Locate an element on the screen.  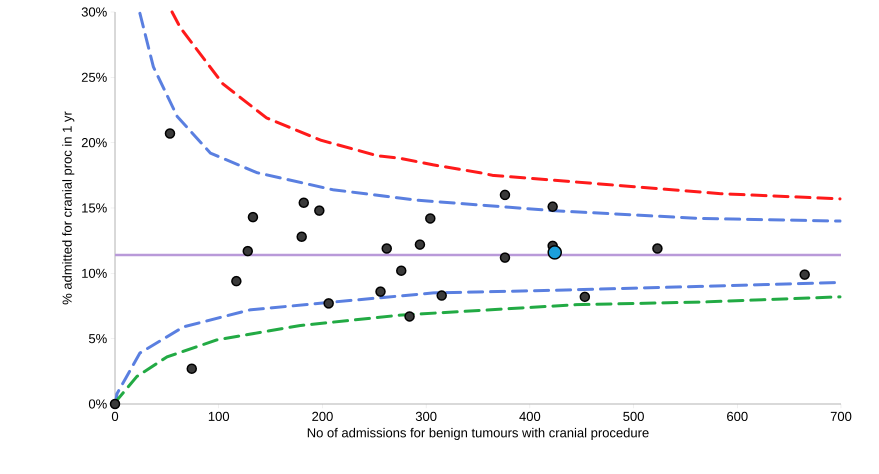
x-tick-label: 700 is located at coordinates (841, 416).